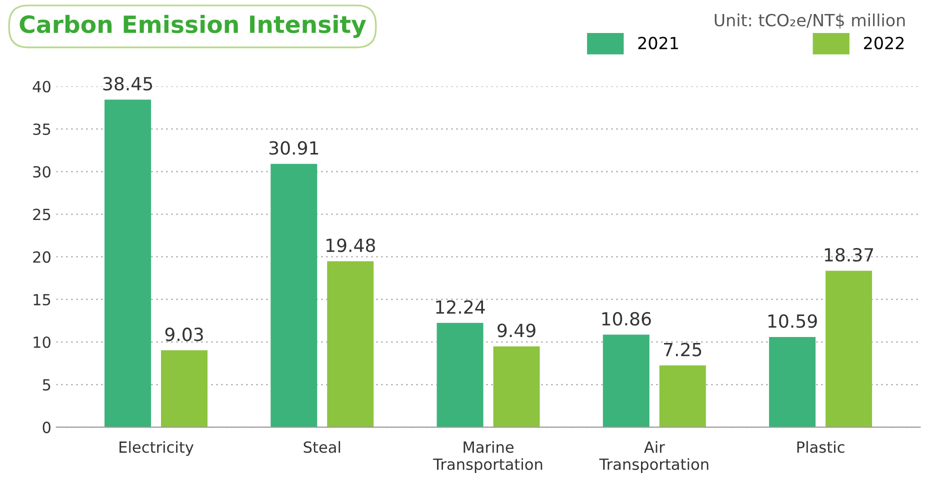 The height and width of the screenshot is (480, 939). What do you see at coordinates (653, 457) in the screenshot?
I see `x-tick-label: Air Transportation` at bounding box center [653, 457].